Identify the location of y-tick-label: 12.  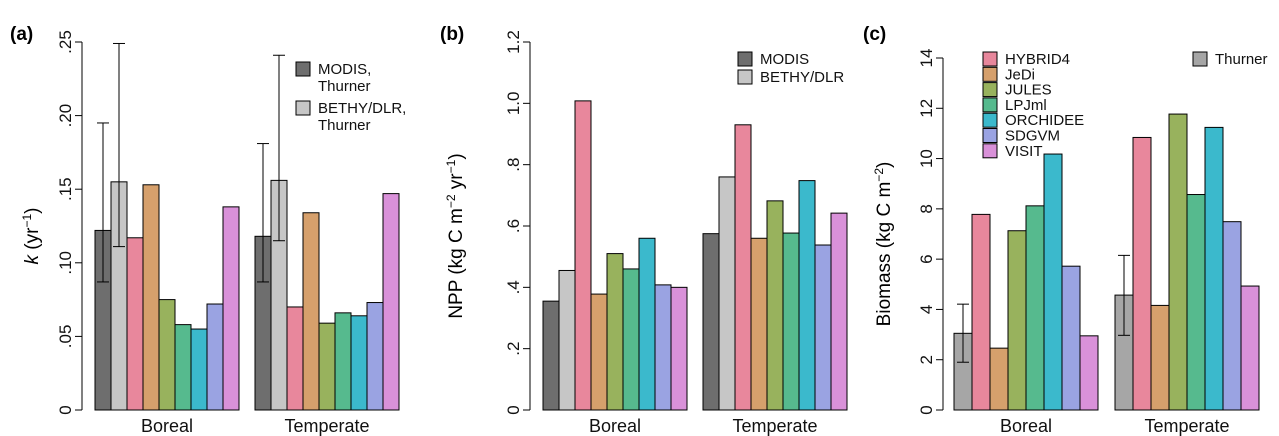
(926, 108).